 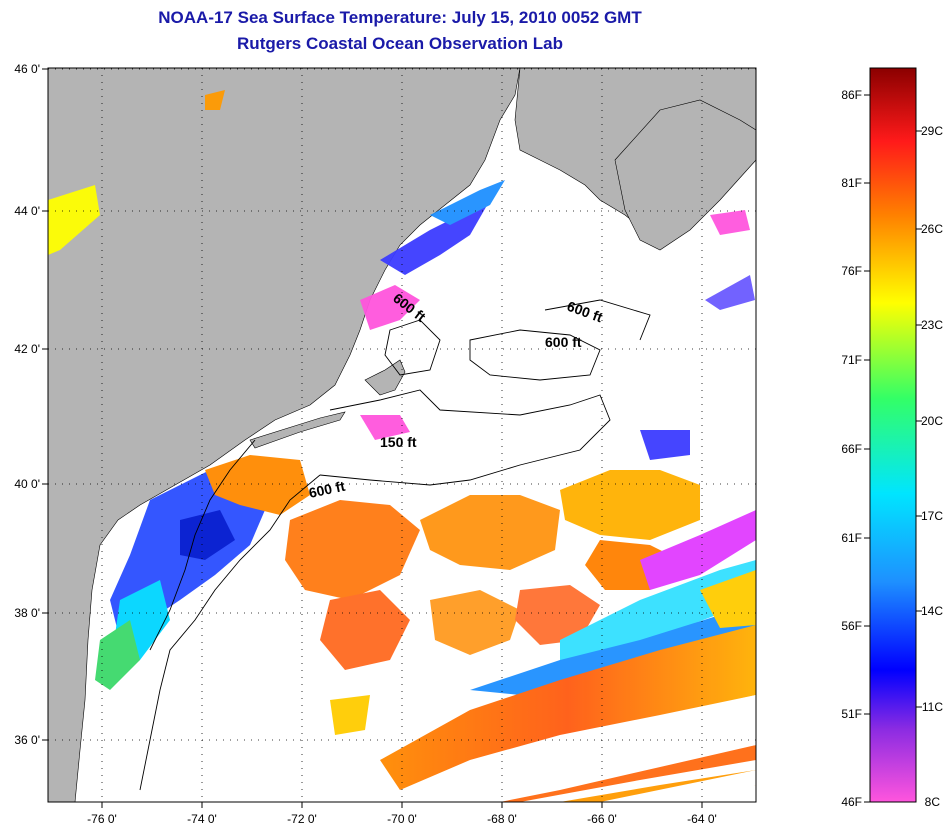 What do you see at coordinates (932, 131) in the screenshot?
I see `colorbar-c-label: 29C` at bounding box center [932, 131].